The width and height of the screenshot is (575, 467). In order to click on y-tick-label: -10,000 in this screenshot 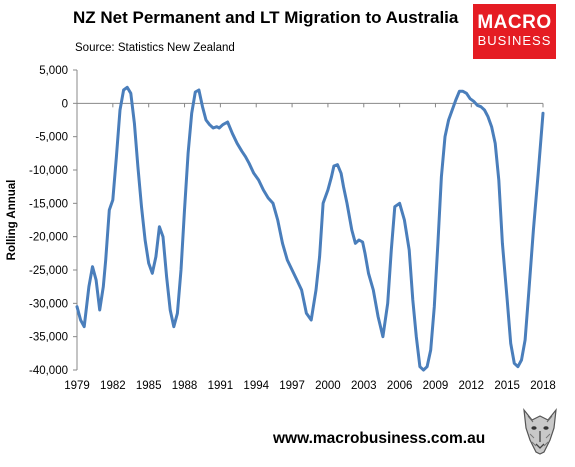, I will do `click(48, 171)`.